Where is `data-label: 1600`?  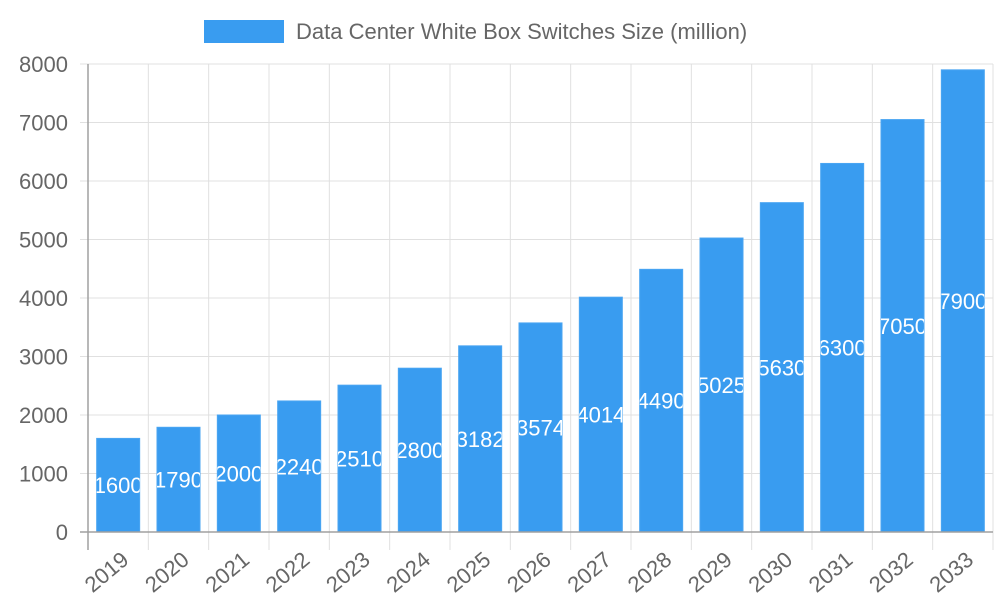
data-label: 1600 is located at coordinates (118, 485).